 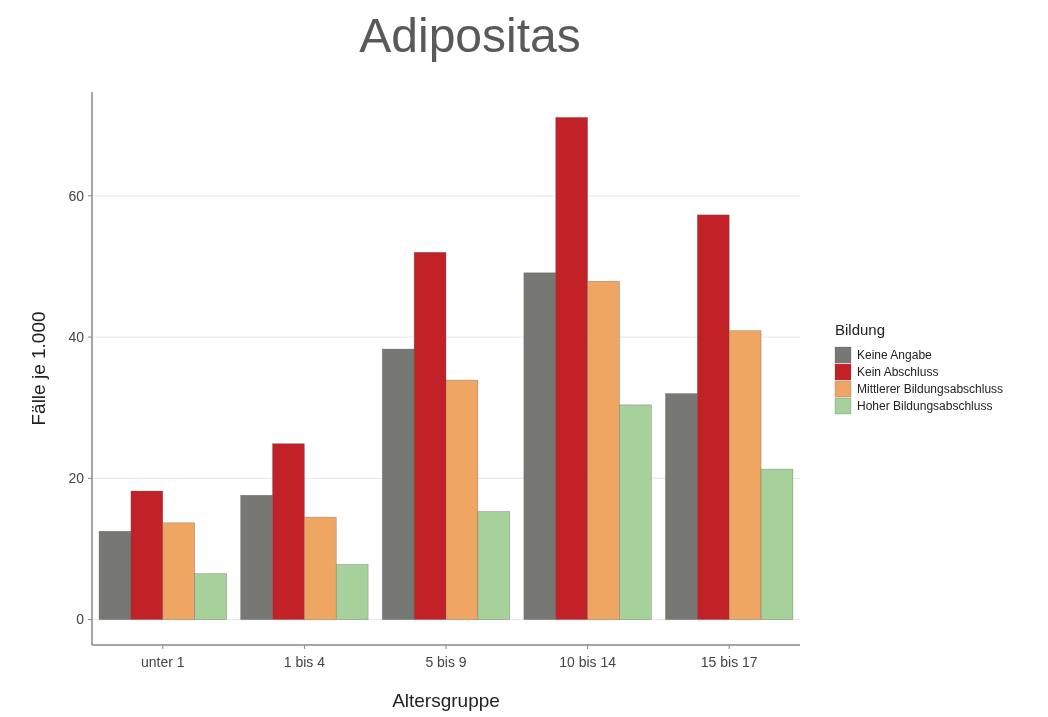 I want to click on x-tick-label: 5 bis 9, so click(x=446, y=662).